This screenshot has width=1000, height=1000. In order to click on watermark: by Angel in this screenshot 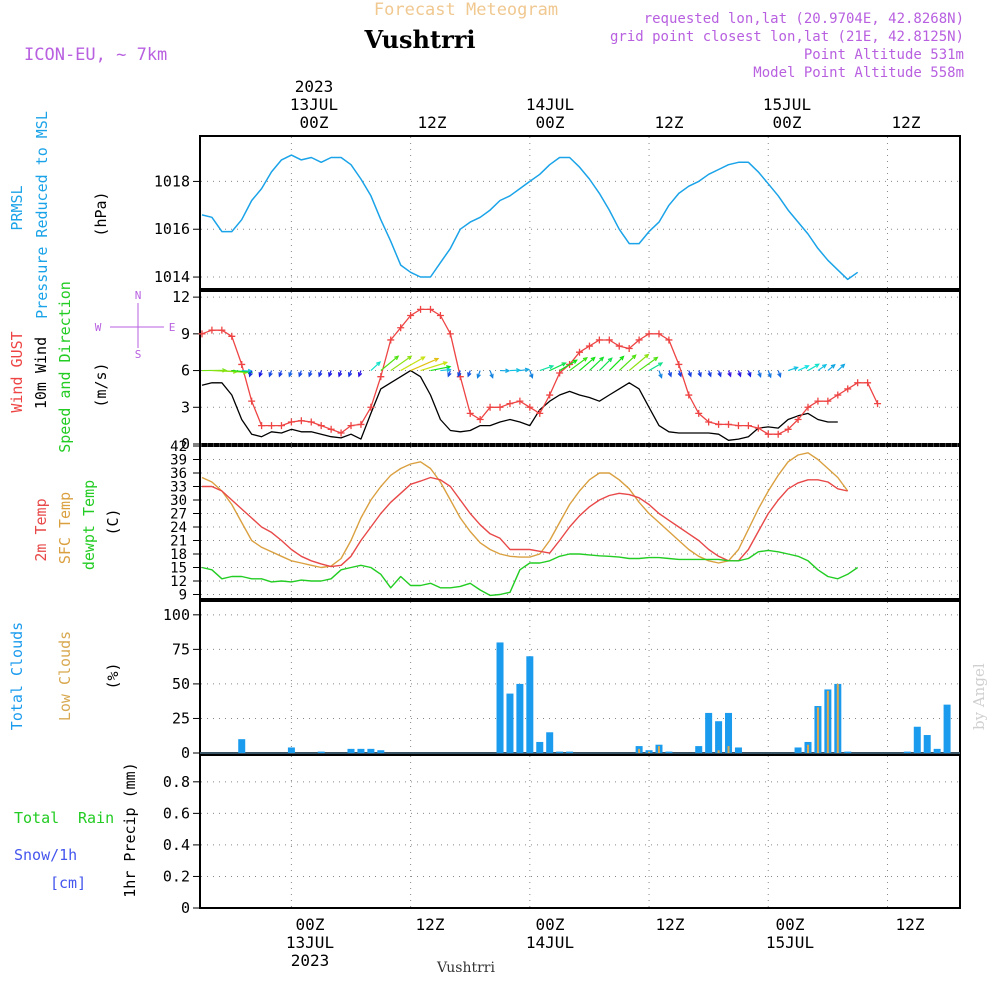, I will do `click(979, 696)`.